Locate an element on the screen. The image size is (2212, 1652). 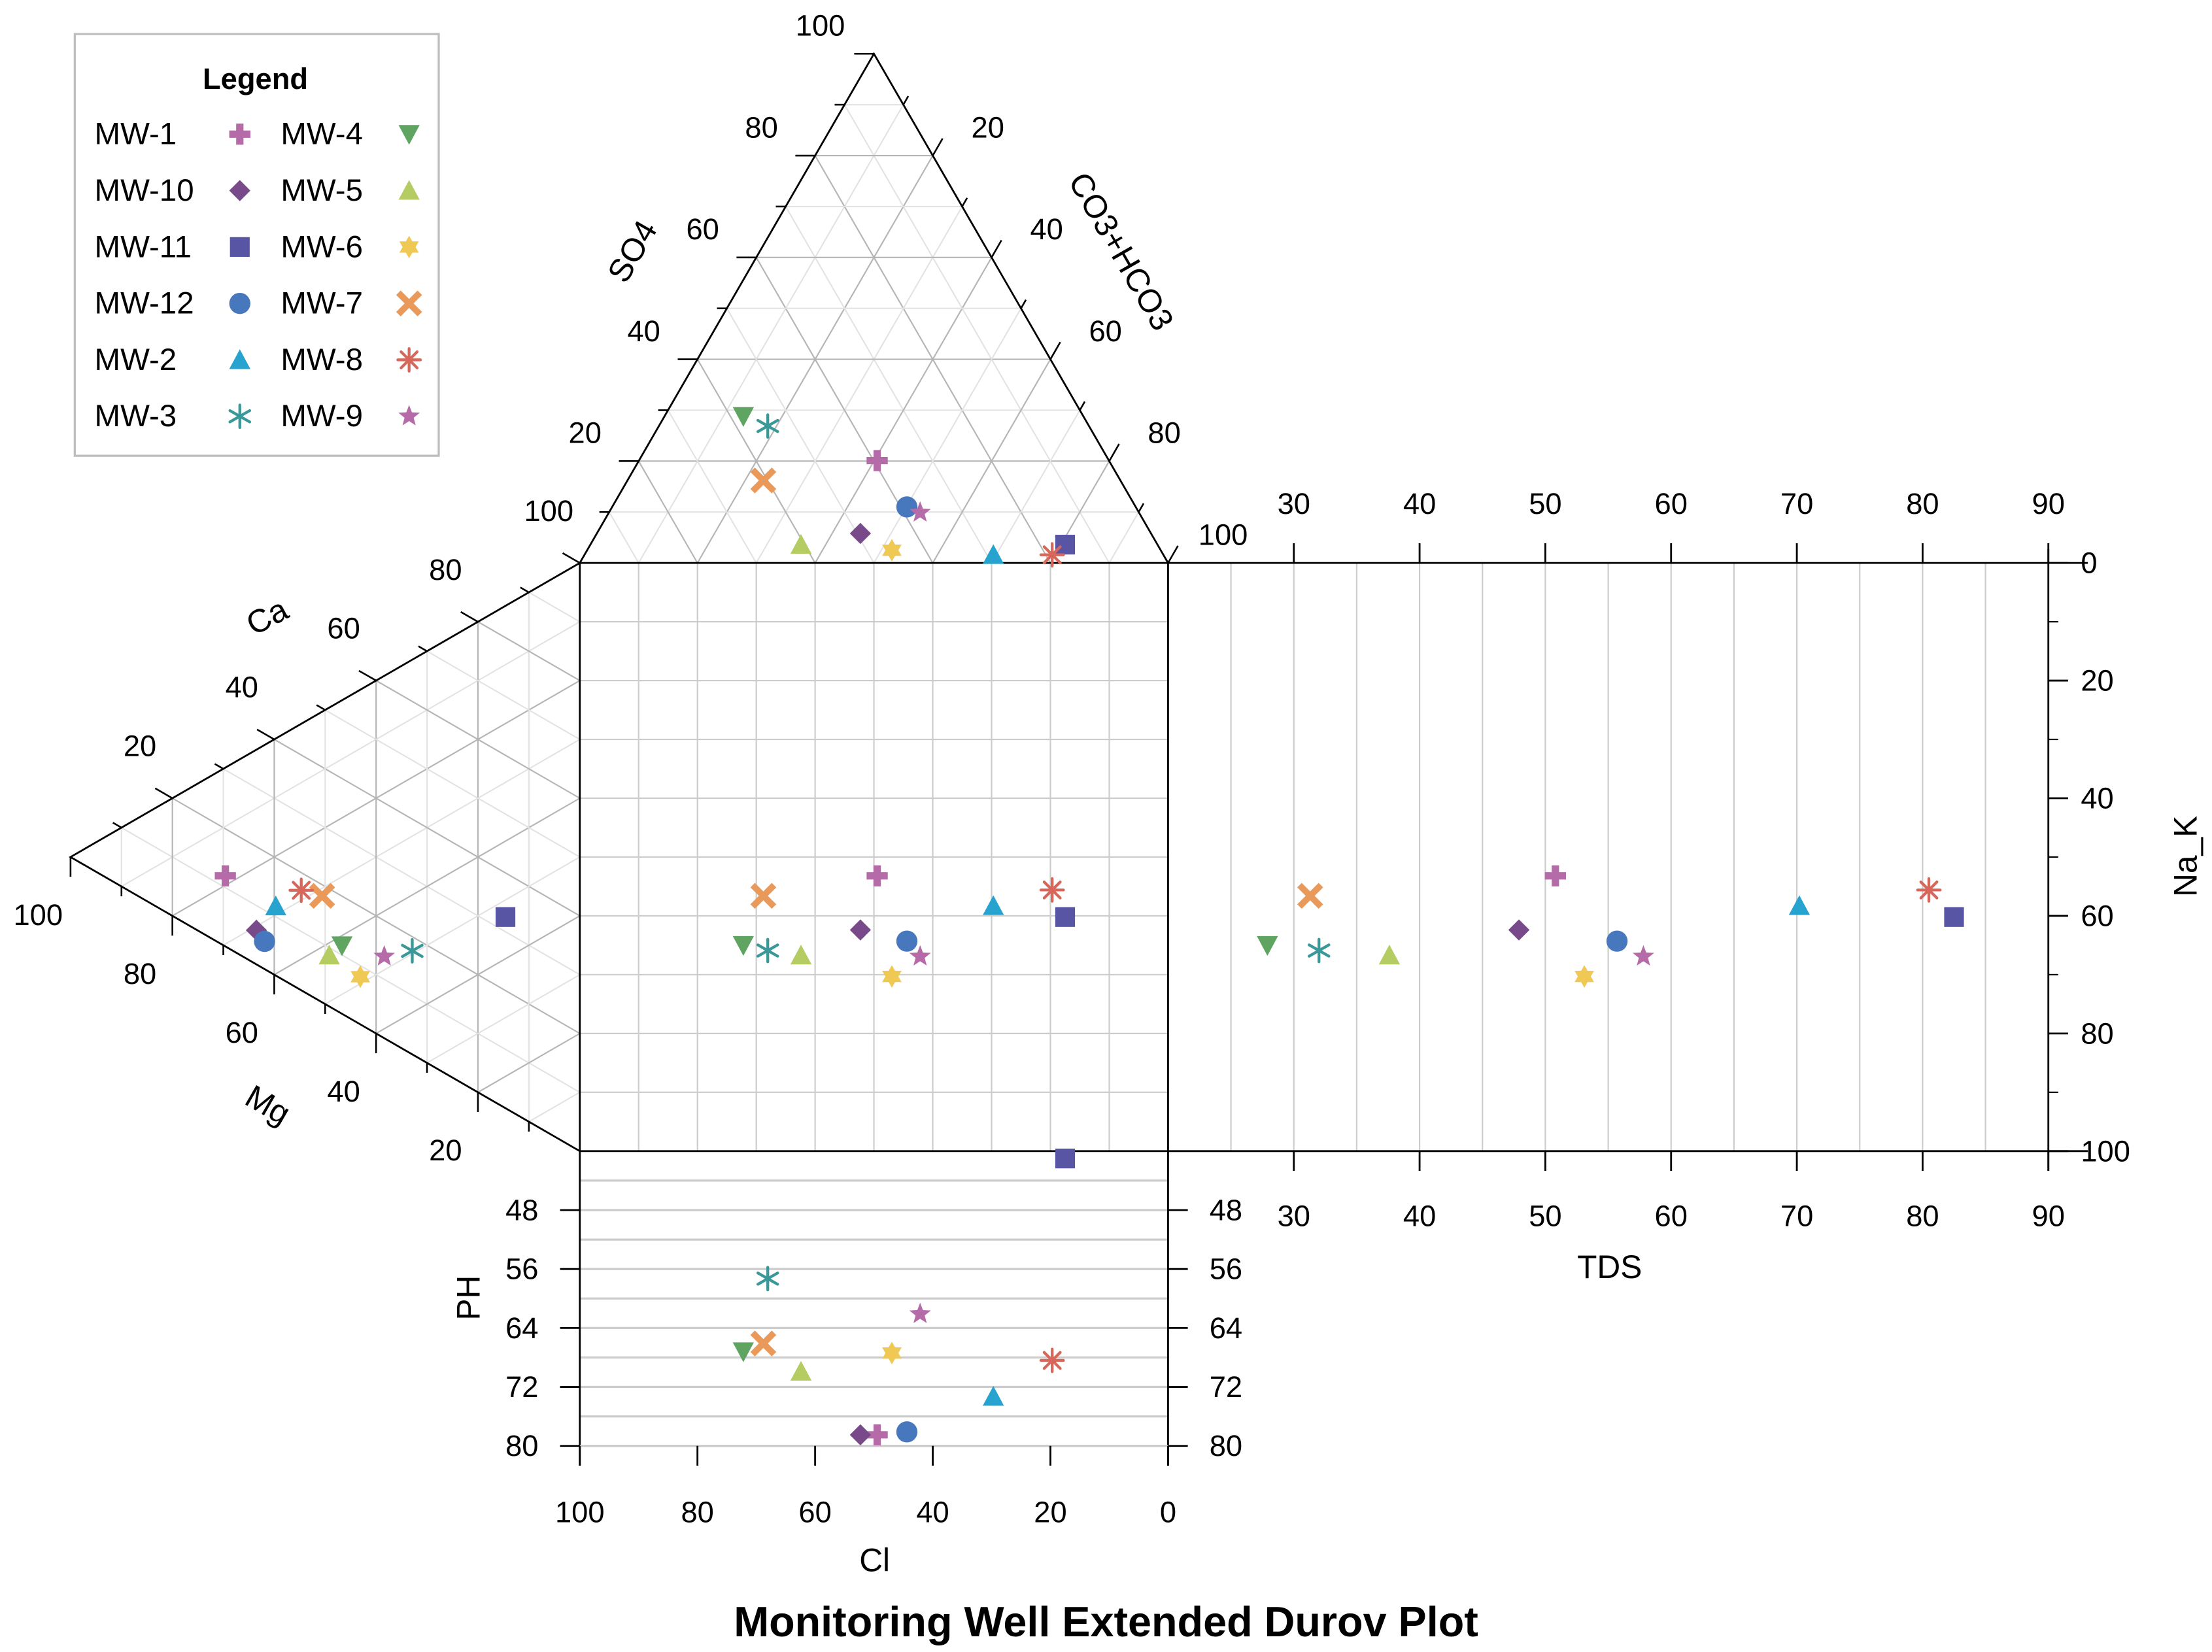
point-mw-3-tds is located at coordinates (1319, 950).